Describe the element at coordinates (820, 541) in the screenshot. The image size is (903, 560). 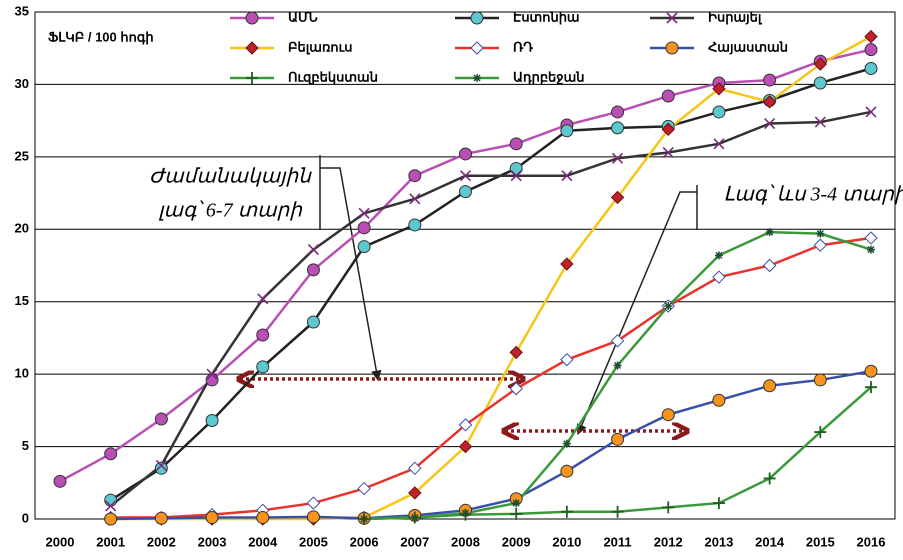
I see `x-tick-label: 2015` at that location.